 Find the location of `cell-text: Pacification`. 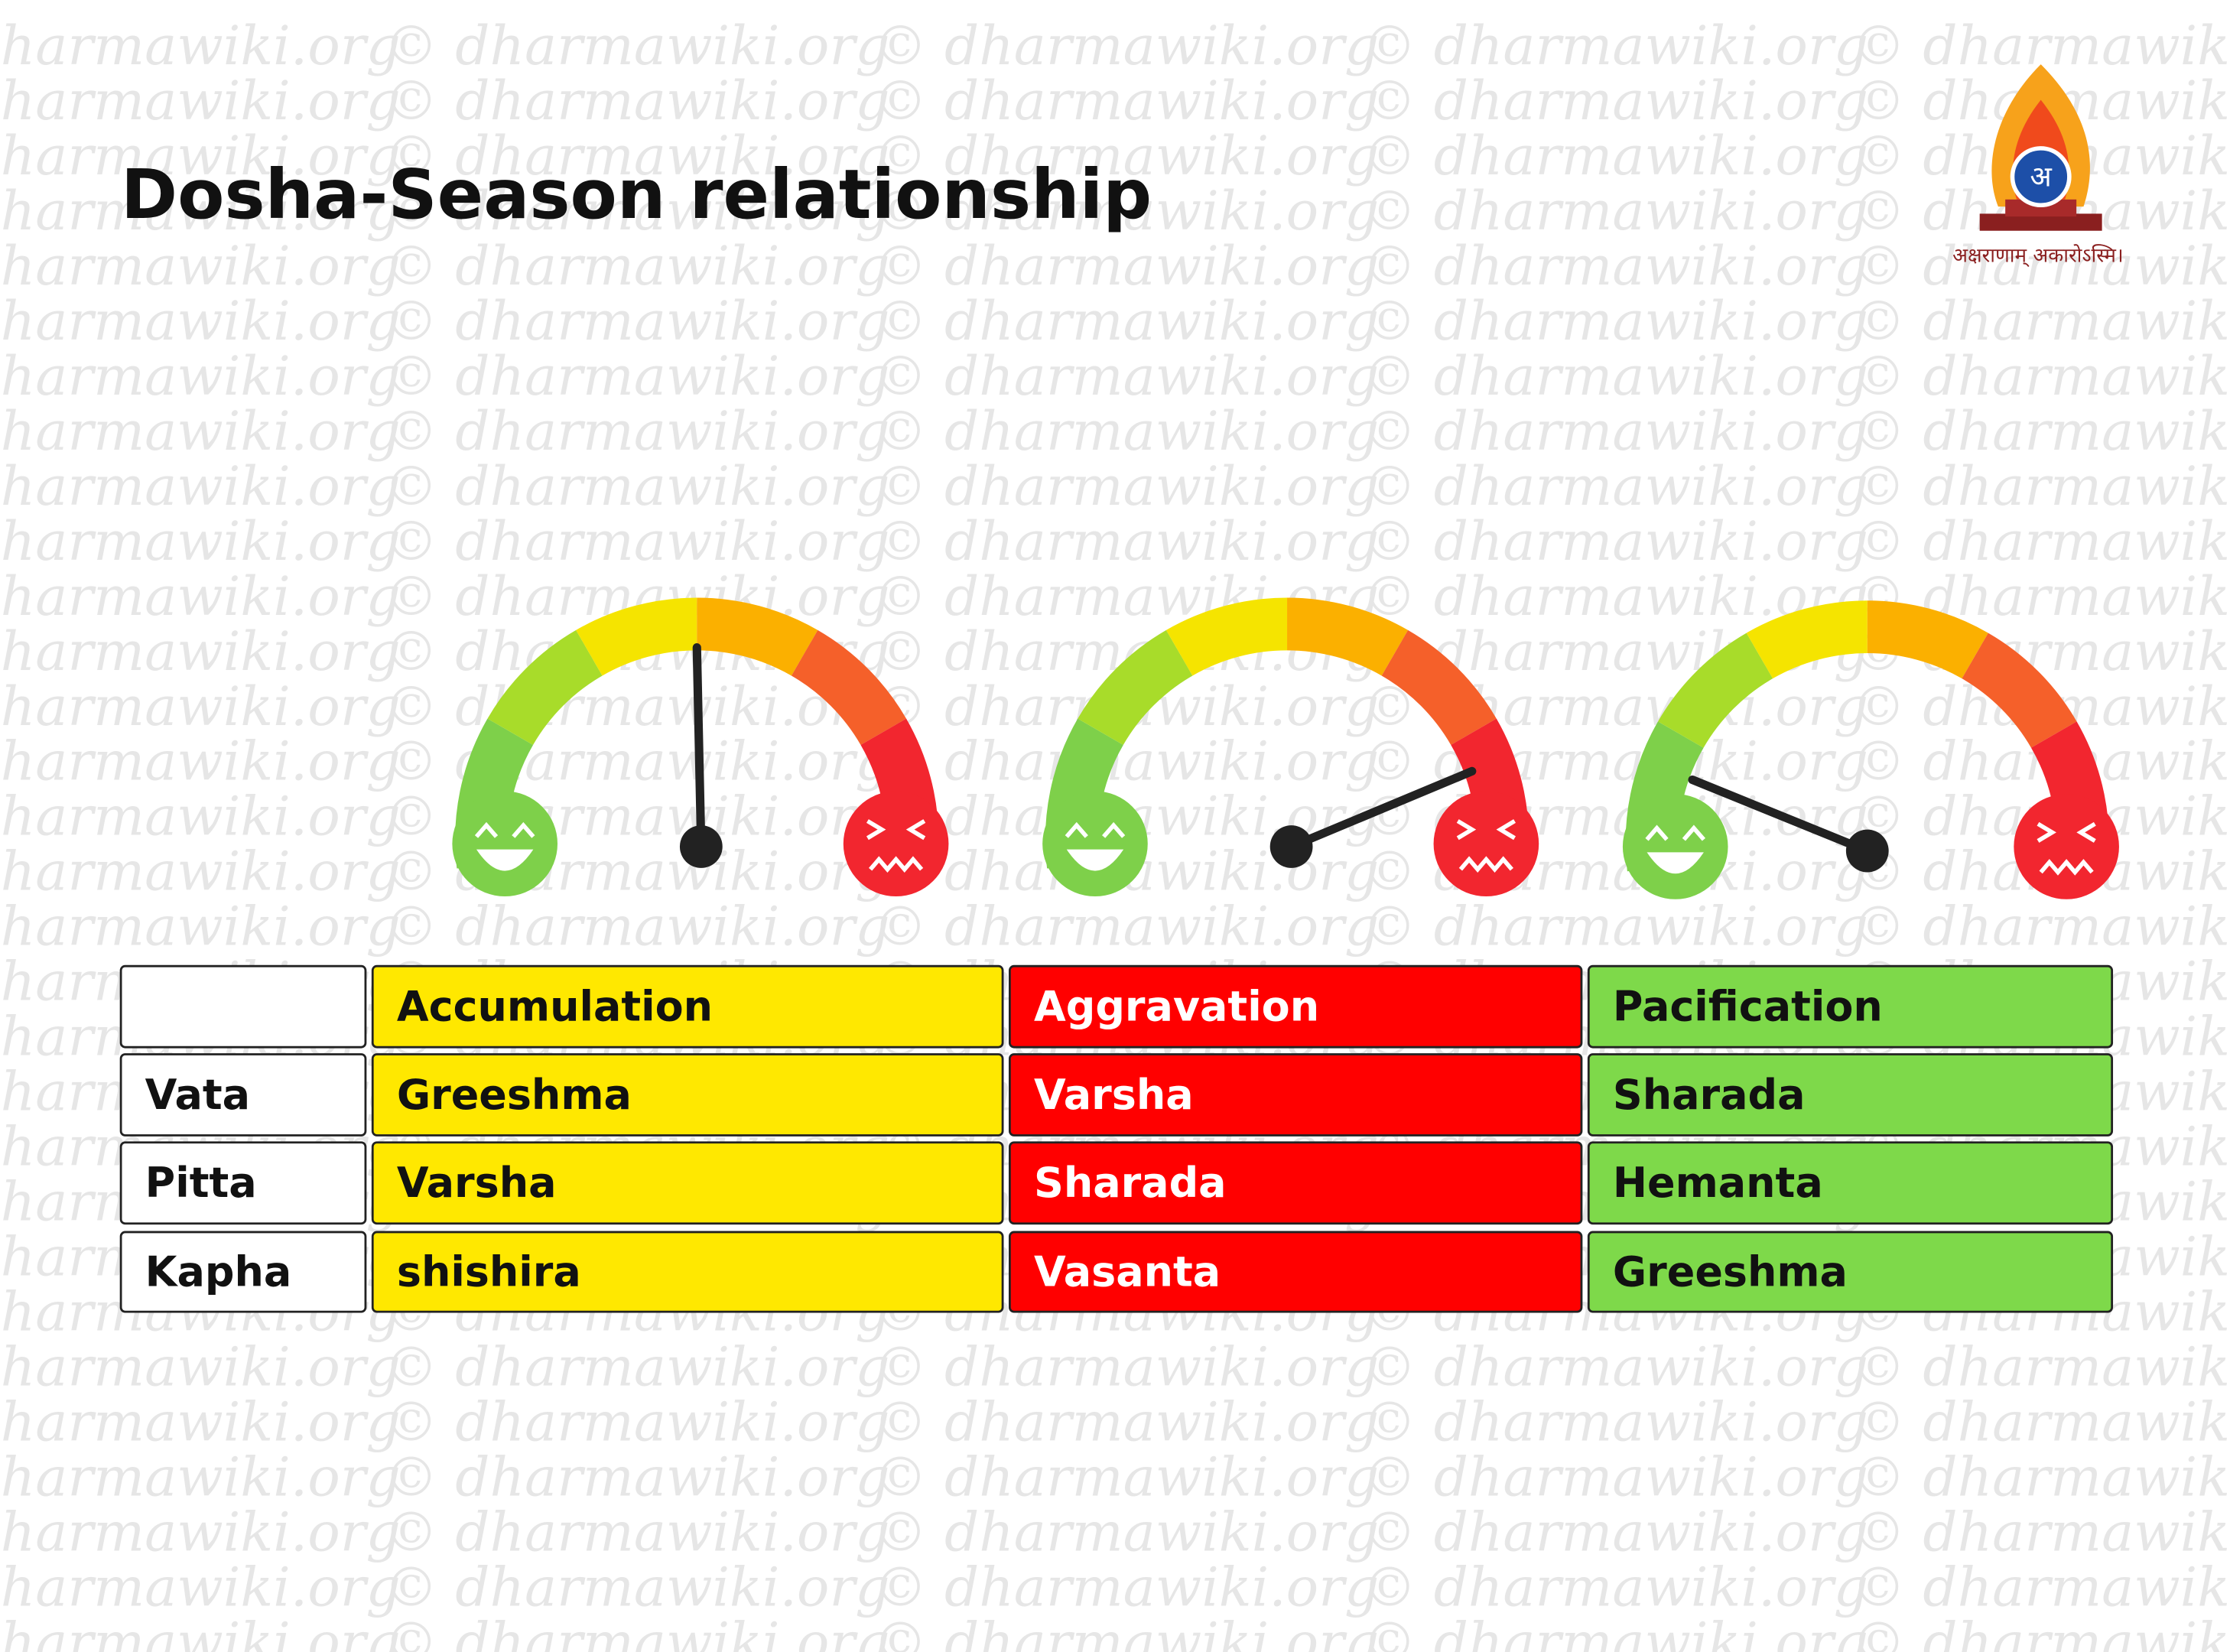

cell-text: Pacification is located at coordinates (1748, 1007).